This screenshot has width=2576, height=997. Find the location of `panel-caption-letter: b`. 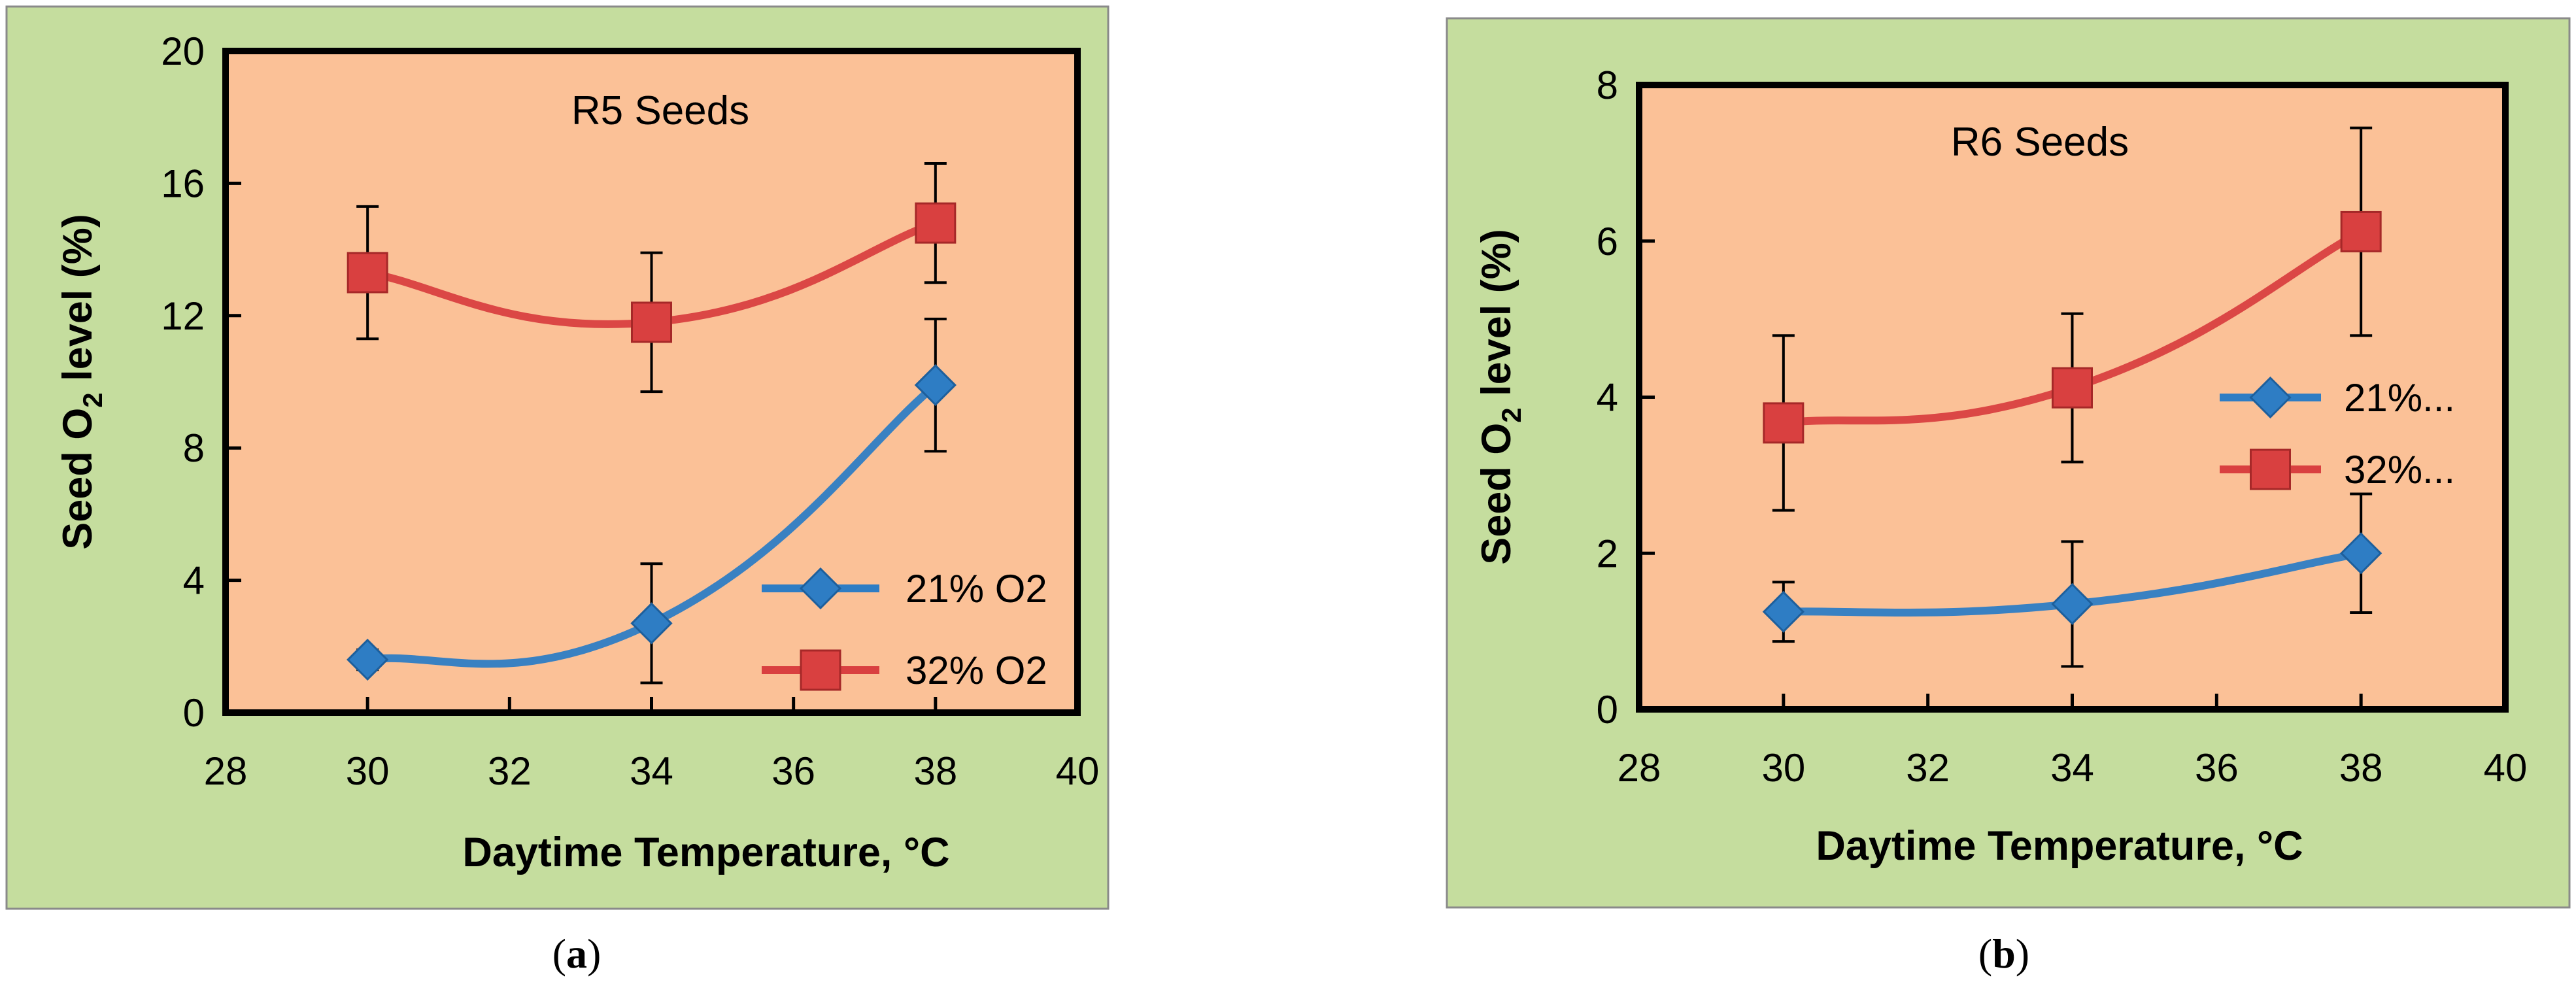

panel-caption-letter: b is located at coordinates (2004, 953).